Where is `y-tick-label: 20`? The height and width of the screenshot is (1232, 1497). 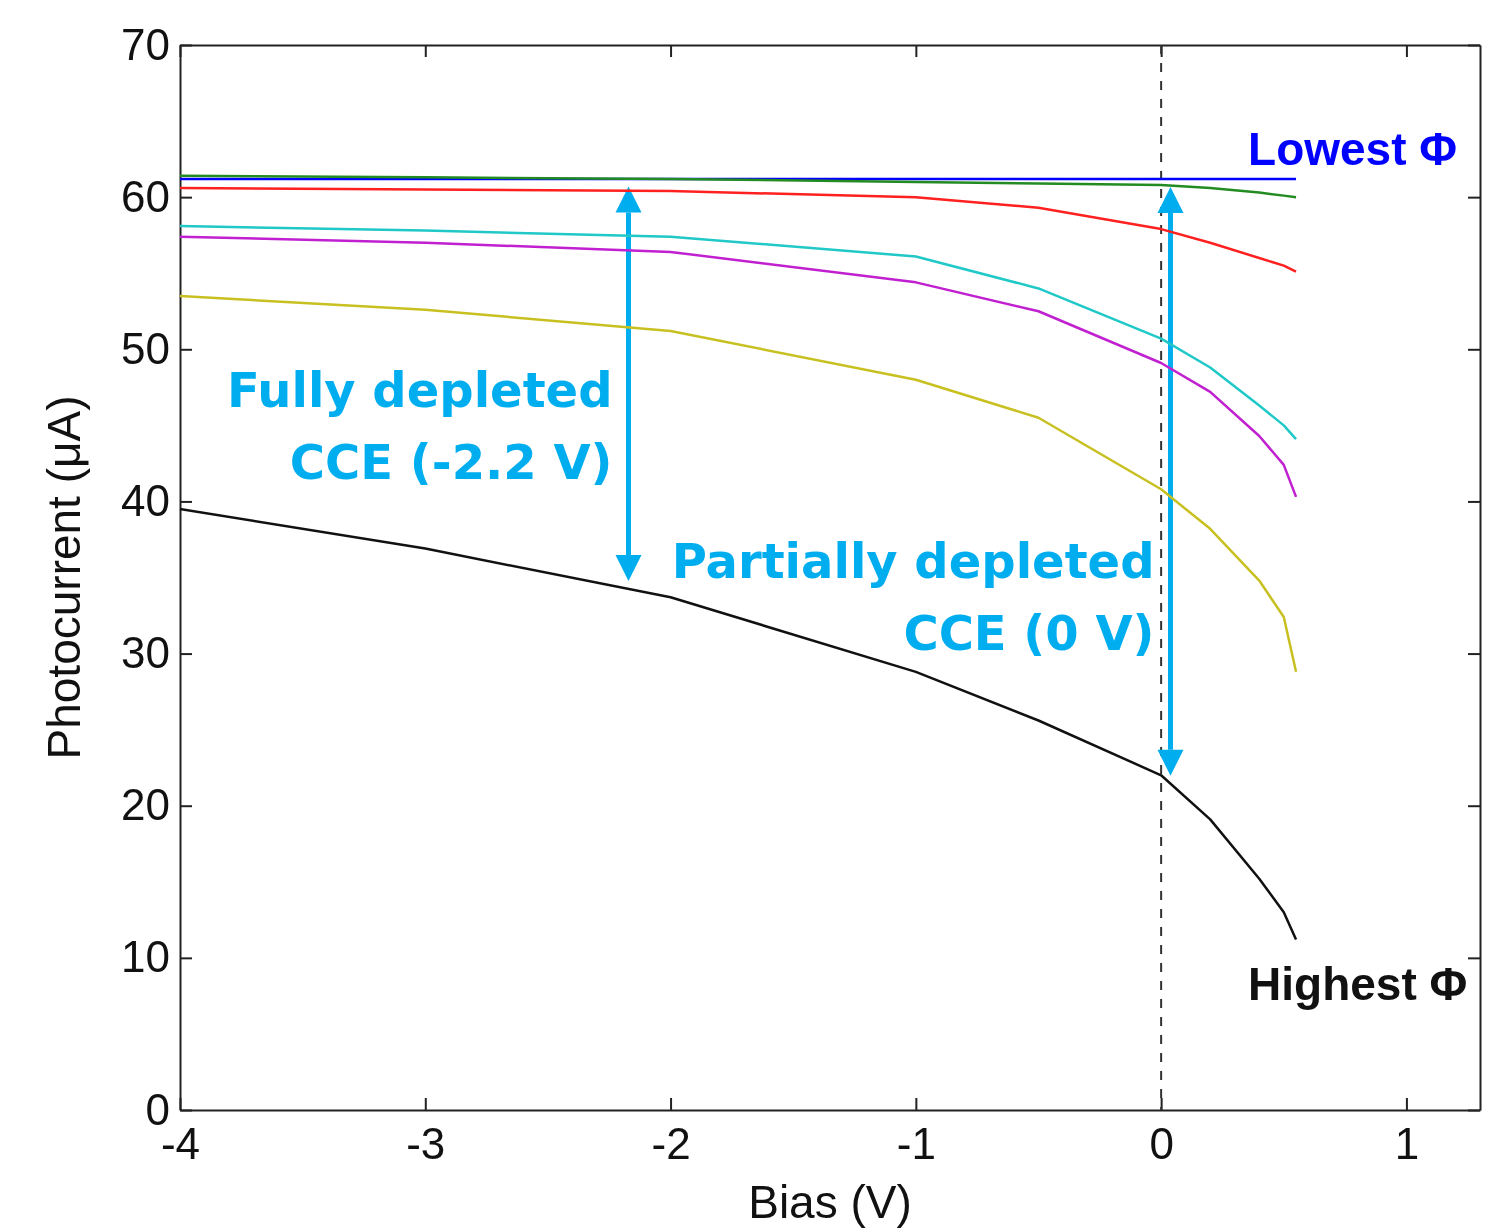 y-tick-label: 20 is located at coordinates (145, 805).